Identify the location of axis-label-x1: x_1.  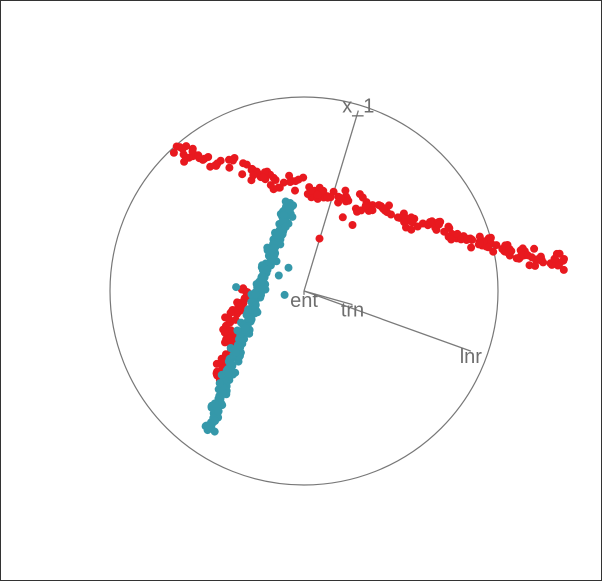
(358, 107).